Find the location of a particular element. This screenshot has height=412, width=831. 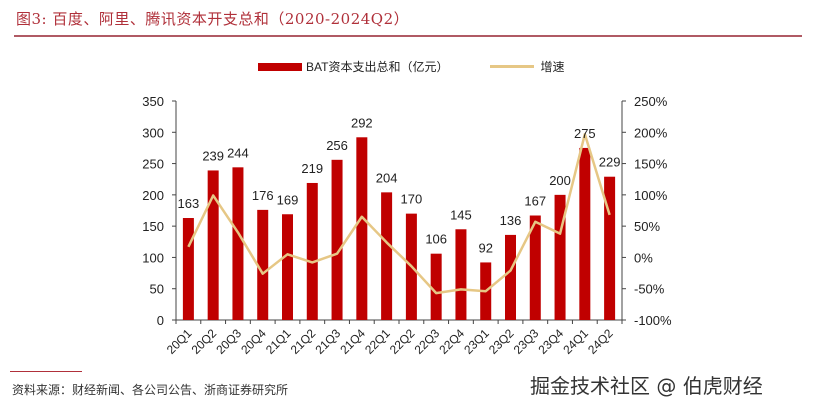

left-axis-tick-label: 300 is located at coordinates (153, 132).